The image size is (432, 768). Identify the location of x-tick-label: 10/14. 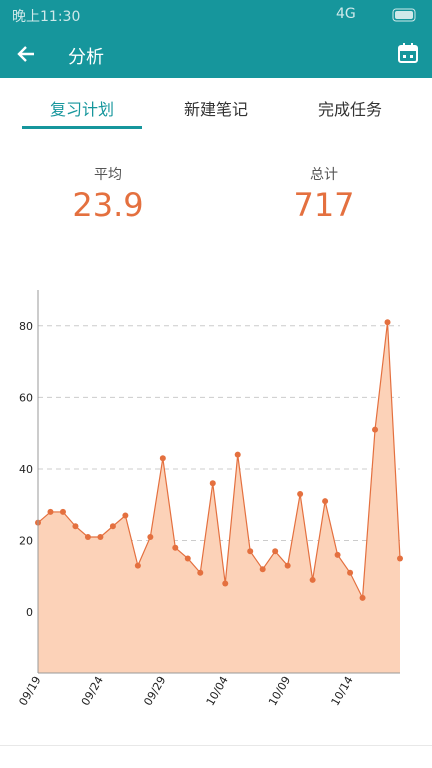
(342, 691).